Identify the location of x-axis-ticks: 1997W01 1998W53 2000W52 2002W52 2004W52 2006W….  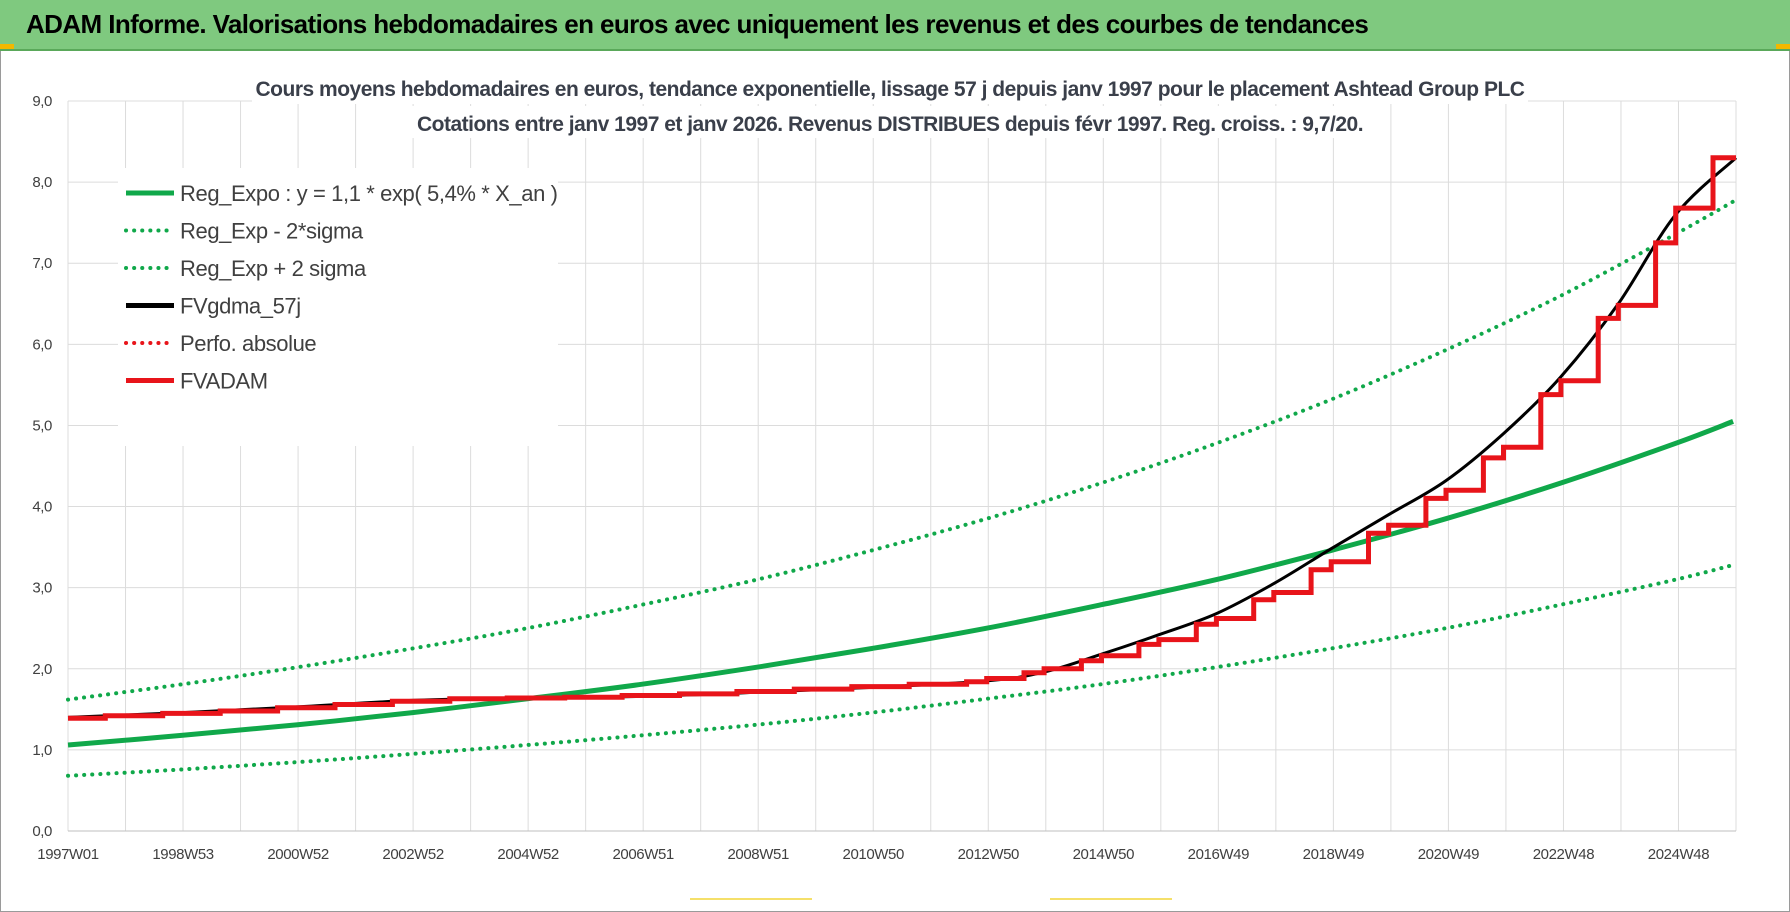
(873, 854).